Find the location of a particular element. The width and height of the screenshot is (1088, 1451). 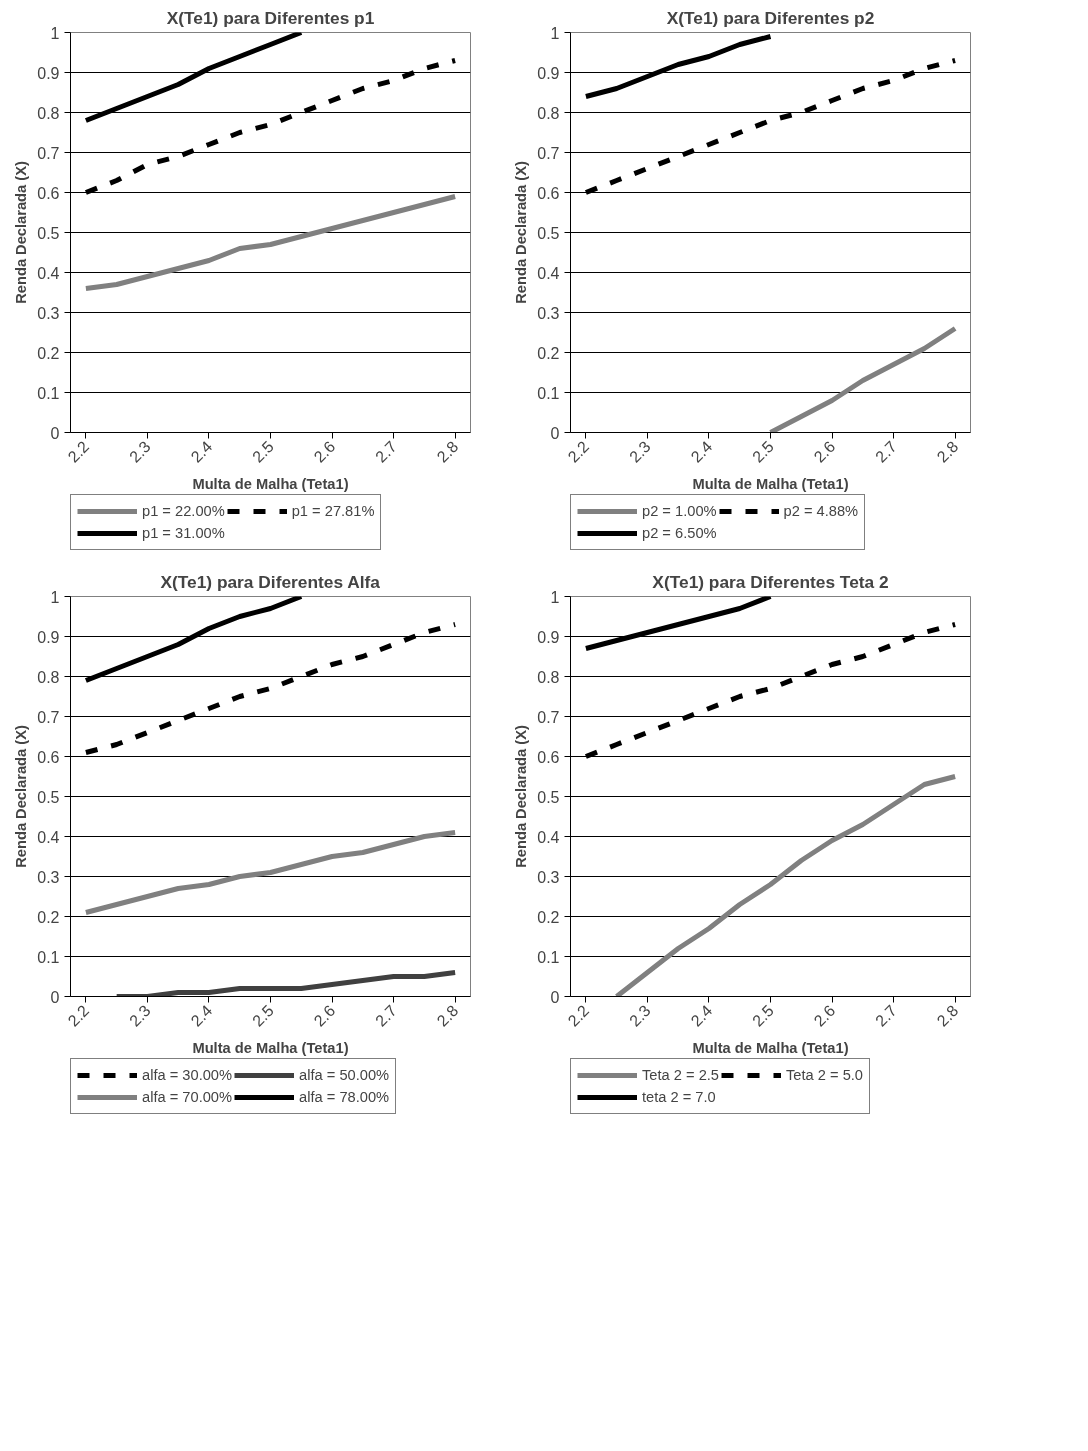

legend-label: p2 = 1.00% is located at coordinates (679, 511).